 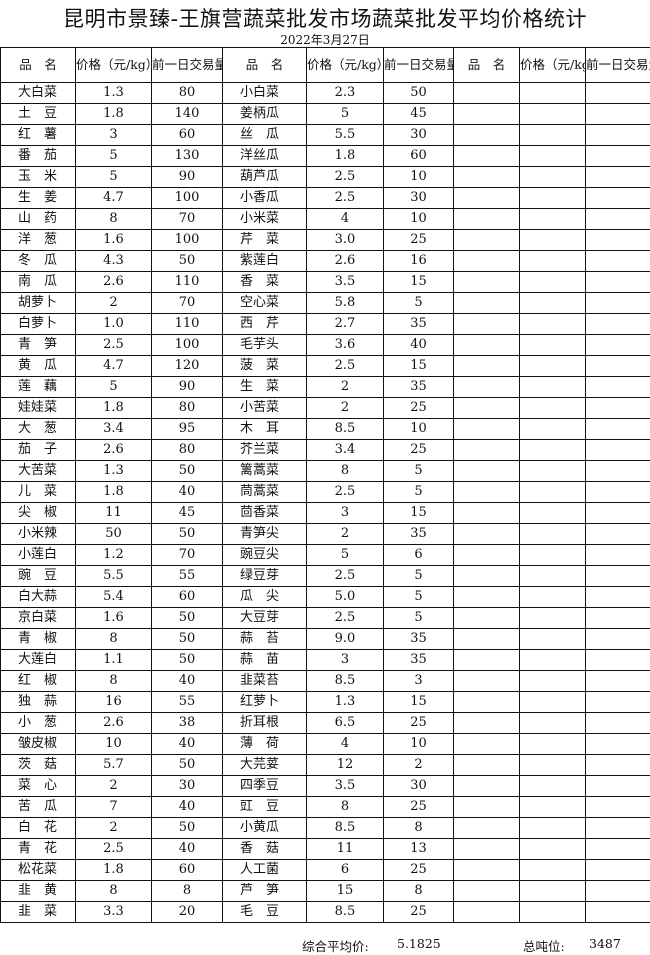 I want to click on table-row: 山 药 8 70 小米菜 4 10, so click(x=325, y=219).